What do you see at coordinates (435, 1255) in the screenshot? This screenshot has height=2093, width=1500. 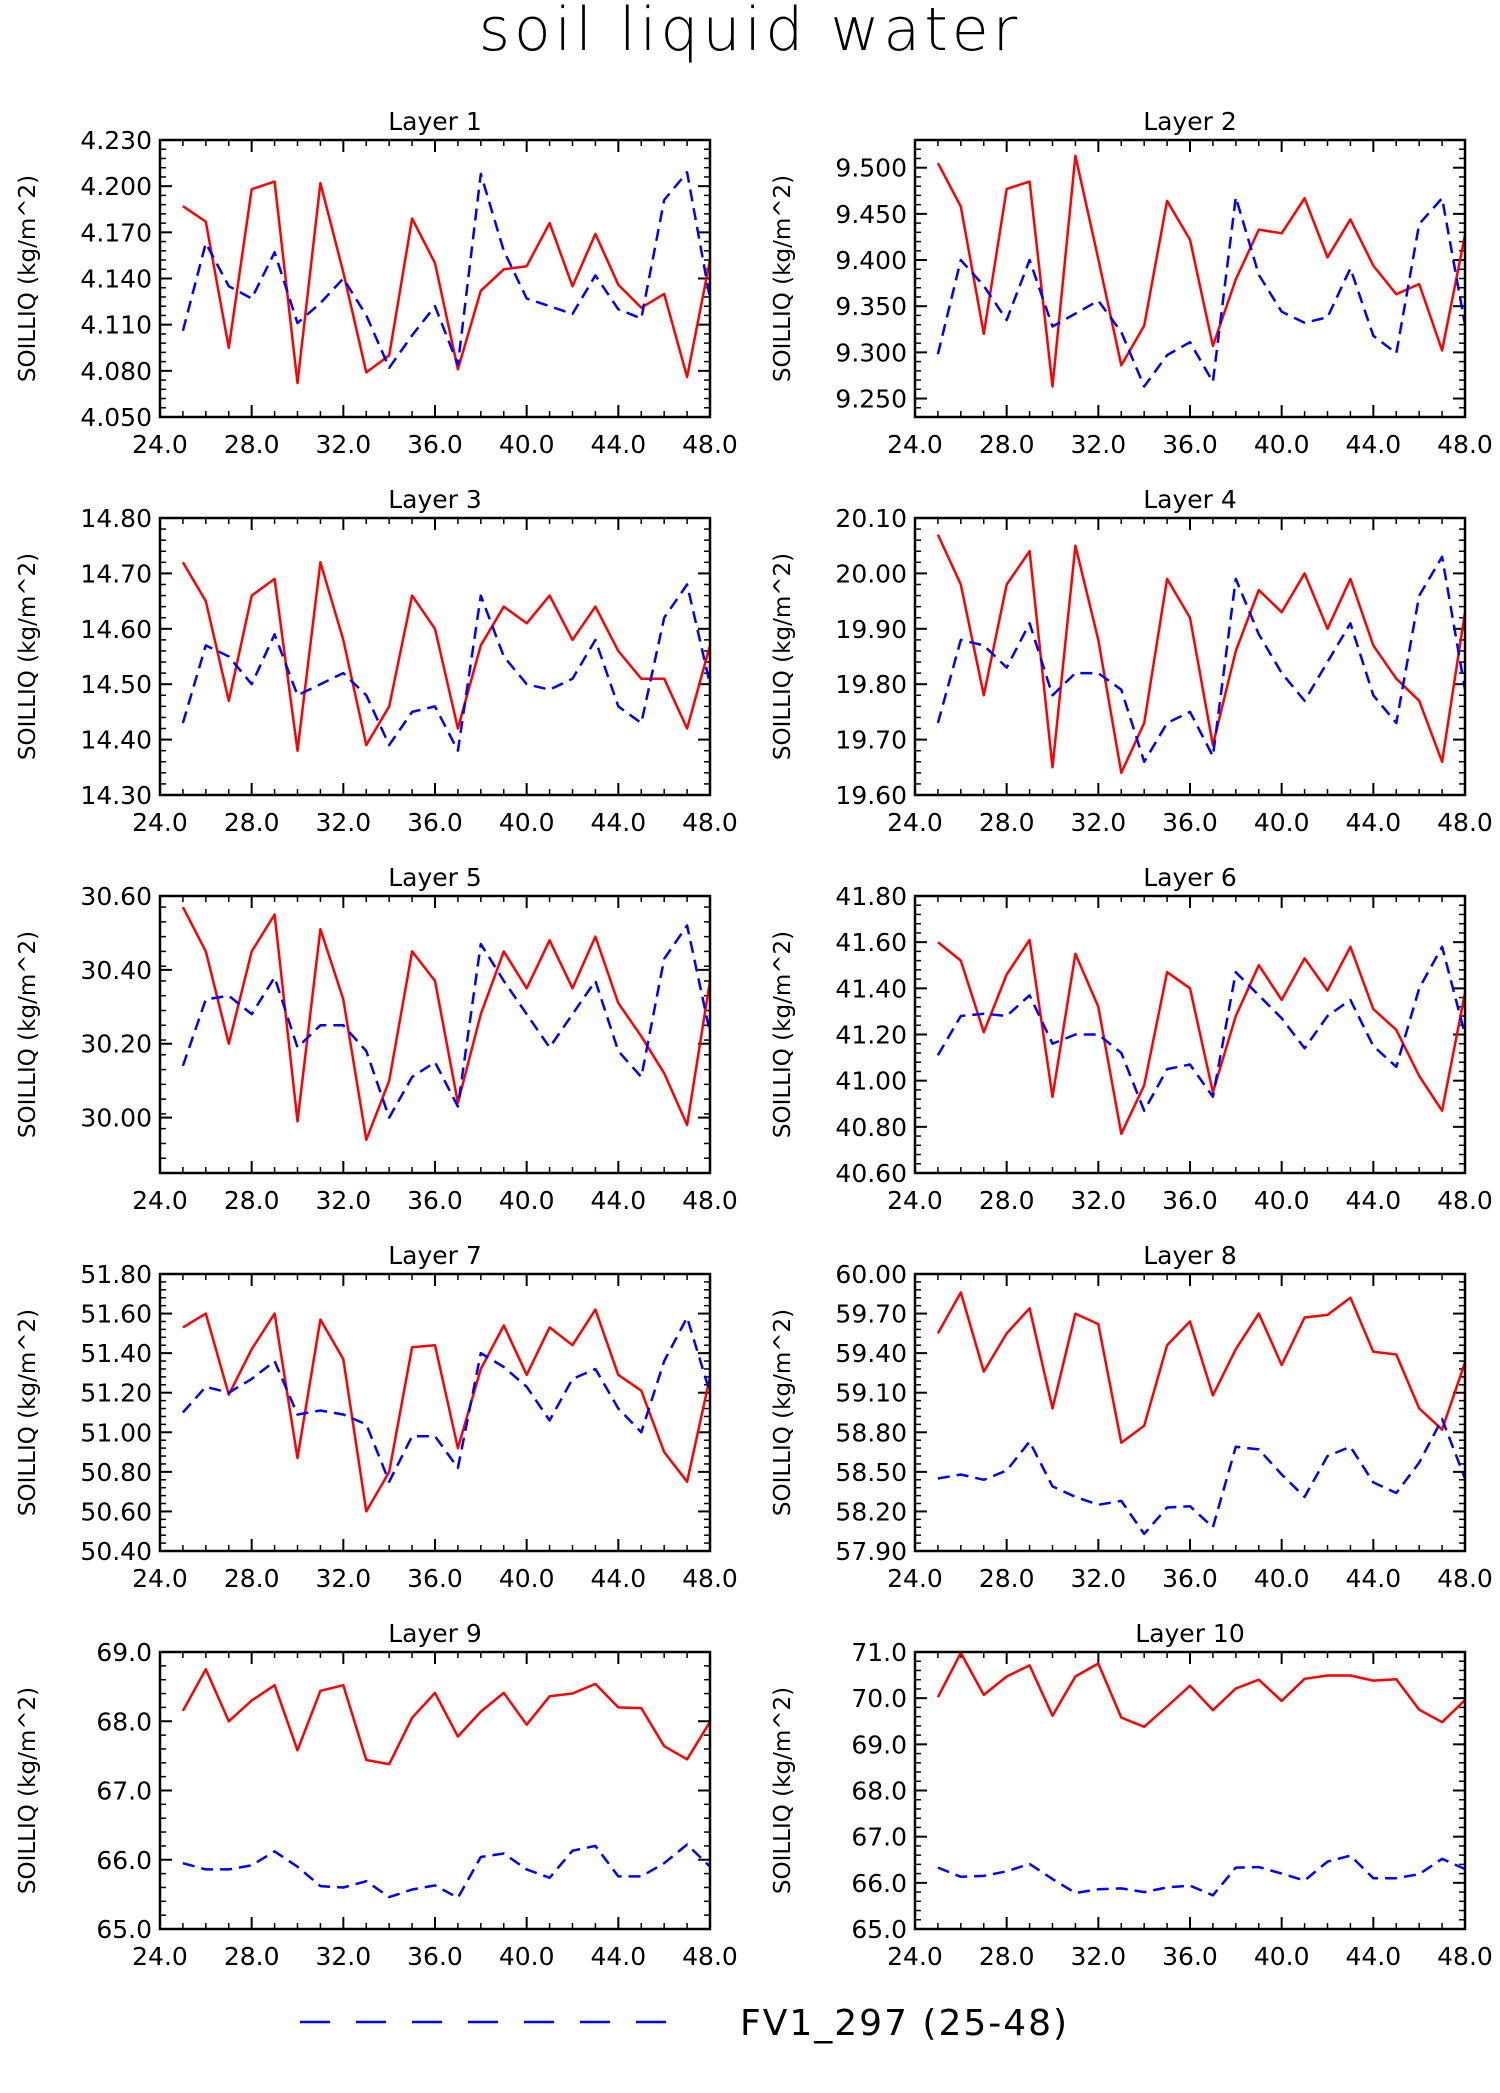 I see `panel-title: Layer 7` at bounding box center [435, 1255].